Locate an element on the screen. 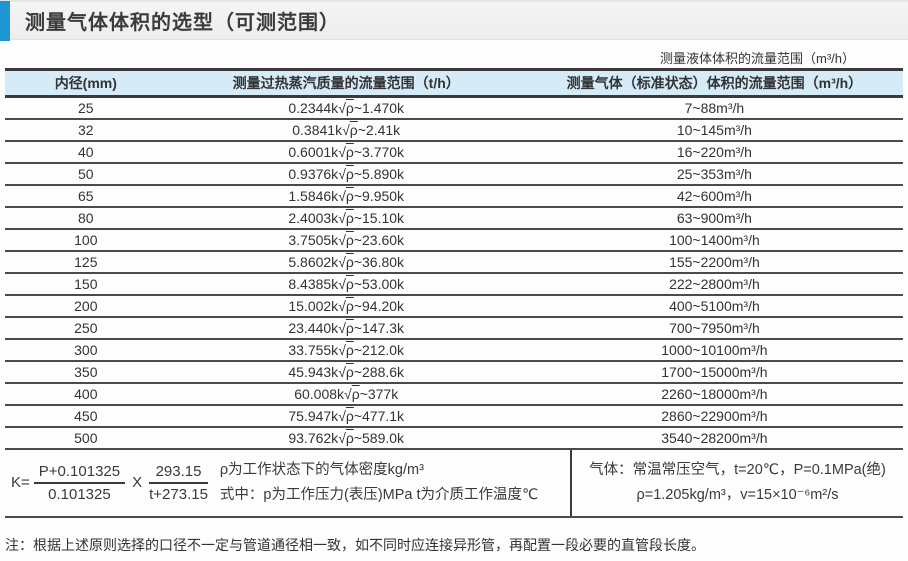 The width and height of the screenshot is (908, 561). table-row: 150 8.4385k√ρ~53.00k 222~2800m³/h is located at coordinates (454, 284).